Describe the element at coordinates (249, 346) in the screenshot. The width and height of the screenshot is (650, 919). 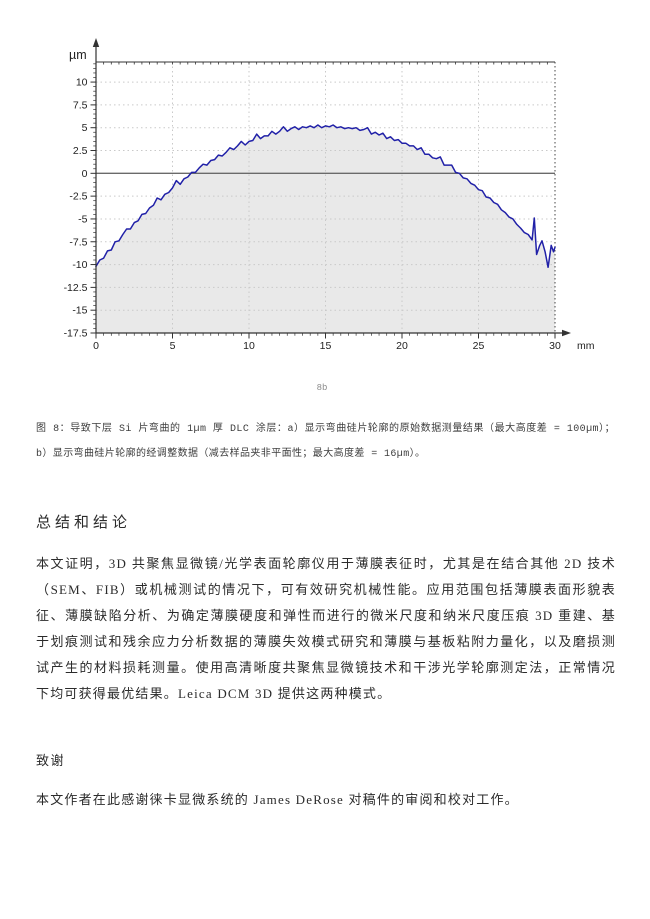
I see `x-tick-label: 10` at that location.